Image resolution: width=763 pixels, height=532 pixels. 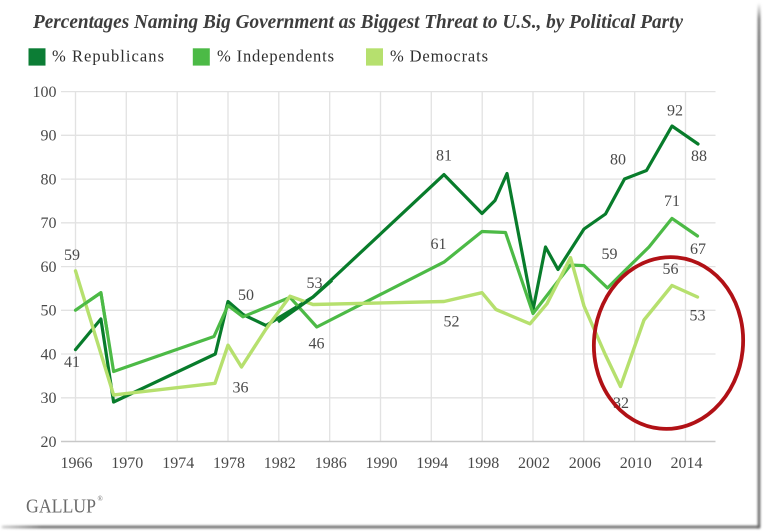 I want to click on svg-text: 20, so click(x=49, y=442).